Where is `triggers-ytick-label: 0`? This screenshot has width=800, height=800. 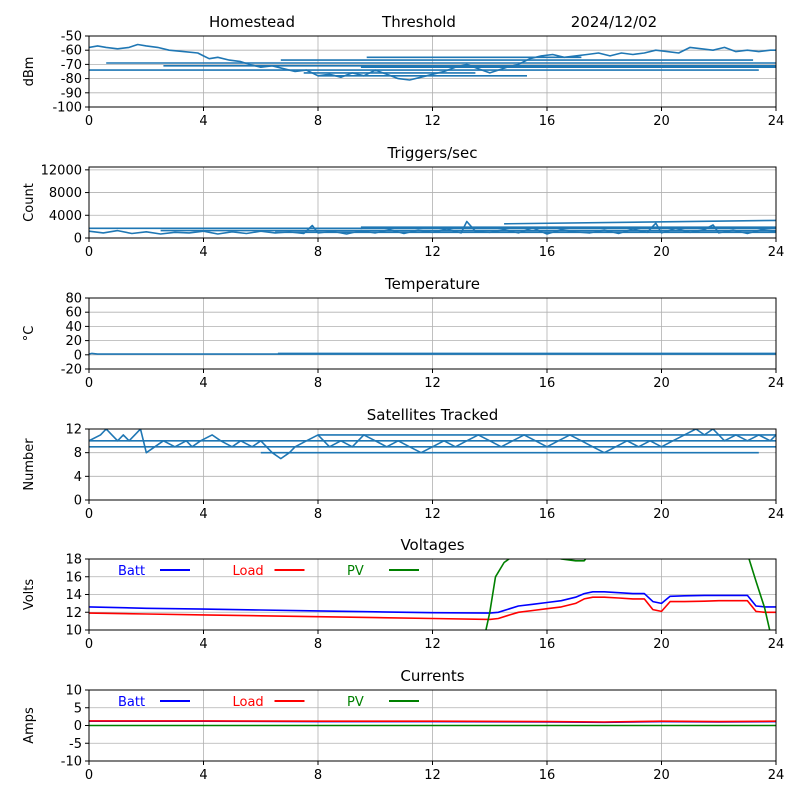 triggers-ytick-label: 0 is located at coordinates (78, 239).